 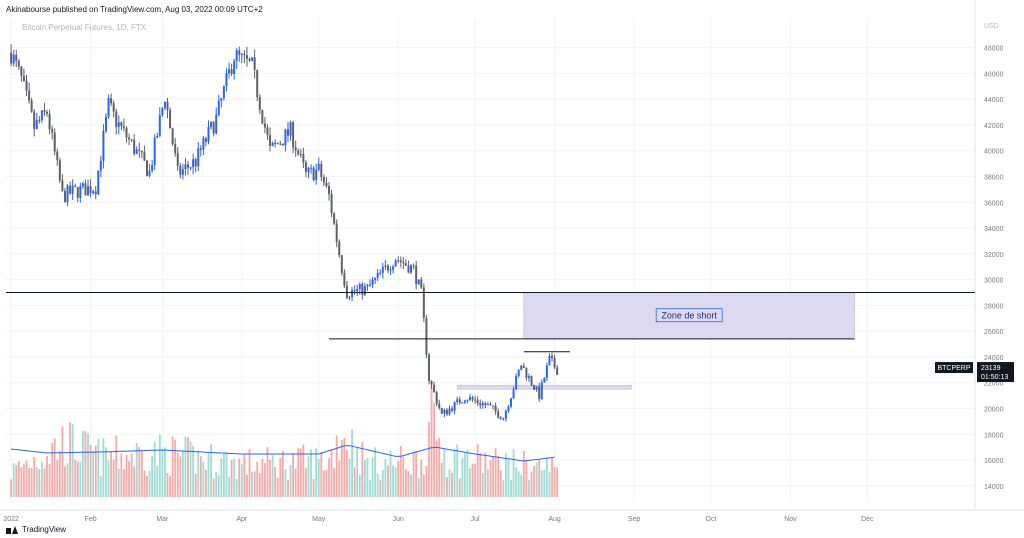 I want to click on price-tick-label: 28000, so click(x=994, y=306).